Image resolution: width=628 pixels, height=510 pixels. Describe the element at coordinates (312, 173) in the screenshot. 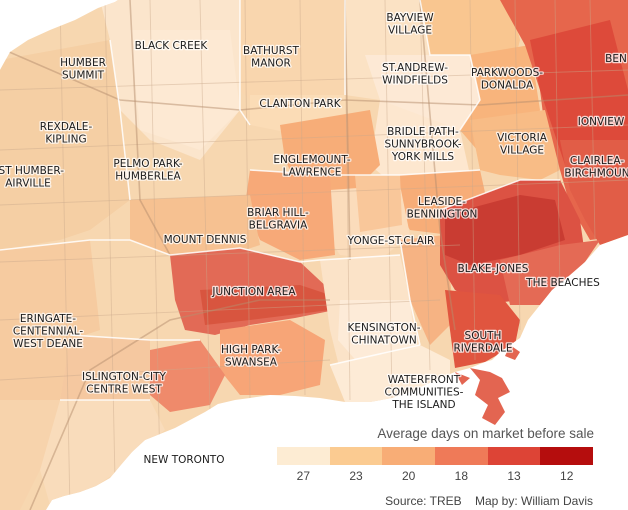

I see `neighbourhood-label-line: LAWRENCE` at that location.